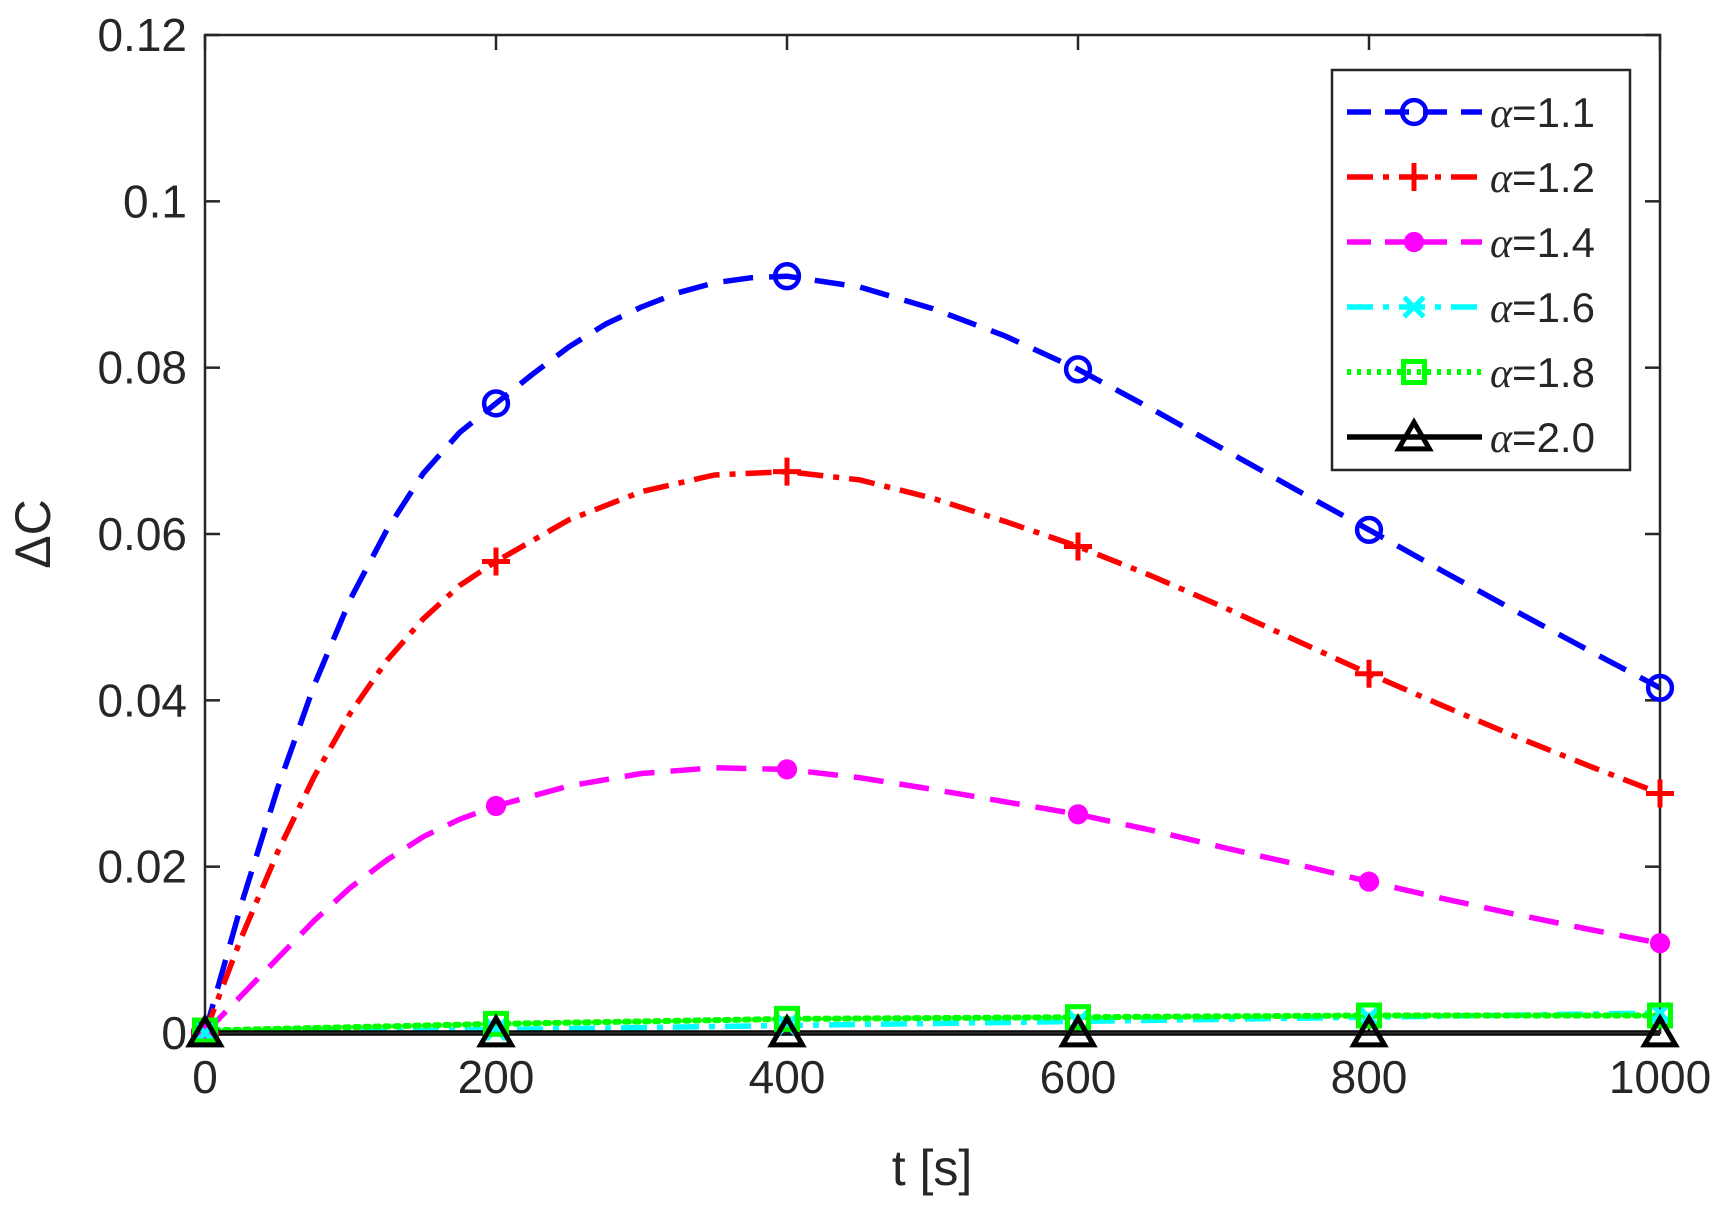 This screenshot has width=1731, height=1216. What do you see at coordinates (1553, 112) in the screenshot?
I see `legend-value: =1.1` at bounding box center [1553, 112].